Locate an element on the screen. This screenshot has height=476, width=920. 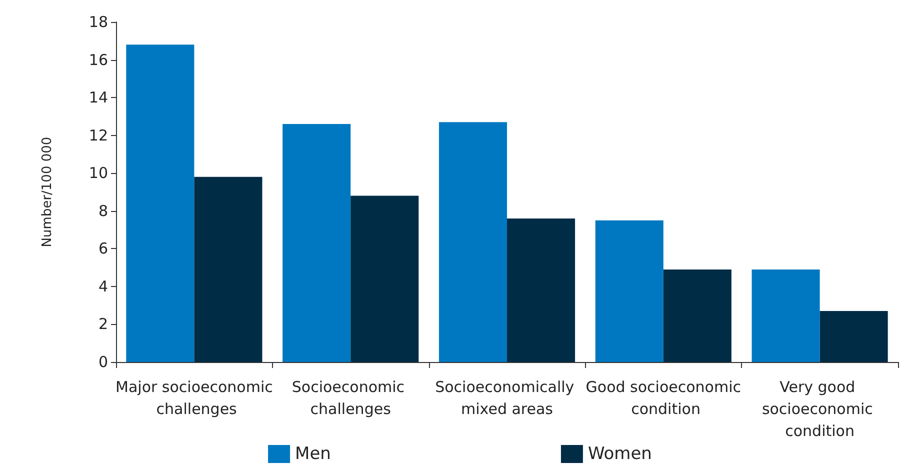
x-tick-label: Socioeconomically mixed areas is located at coordinates (507, 398).